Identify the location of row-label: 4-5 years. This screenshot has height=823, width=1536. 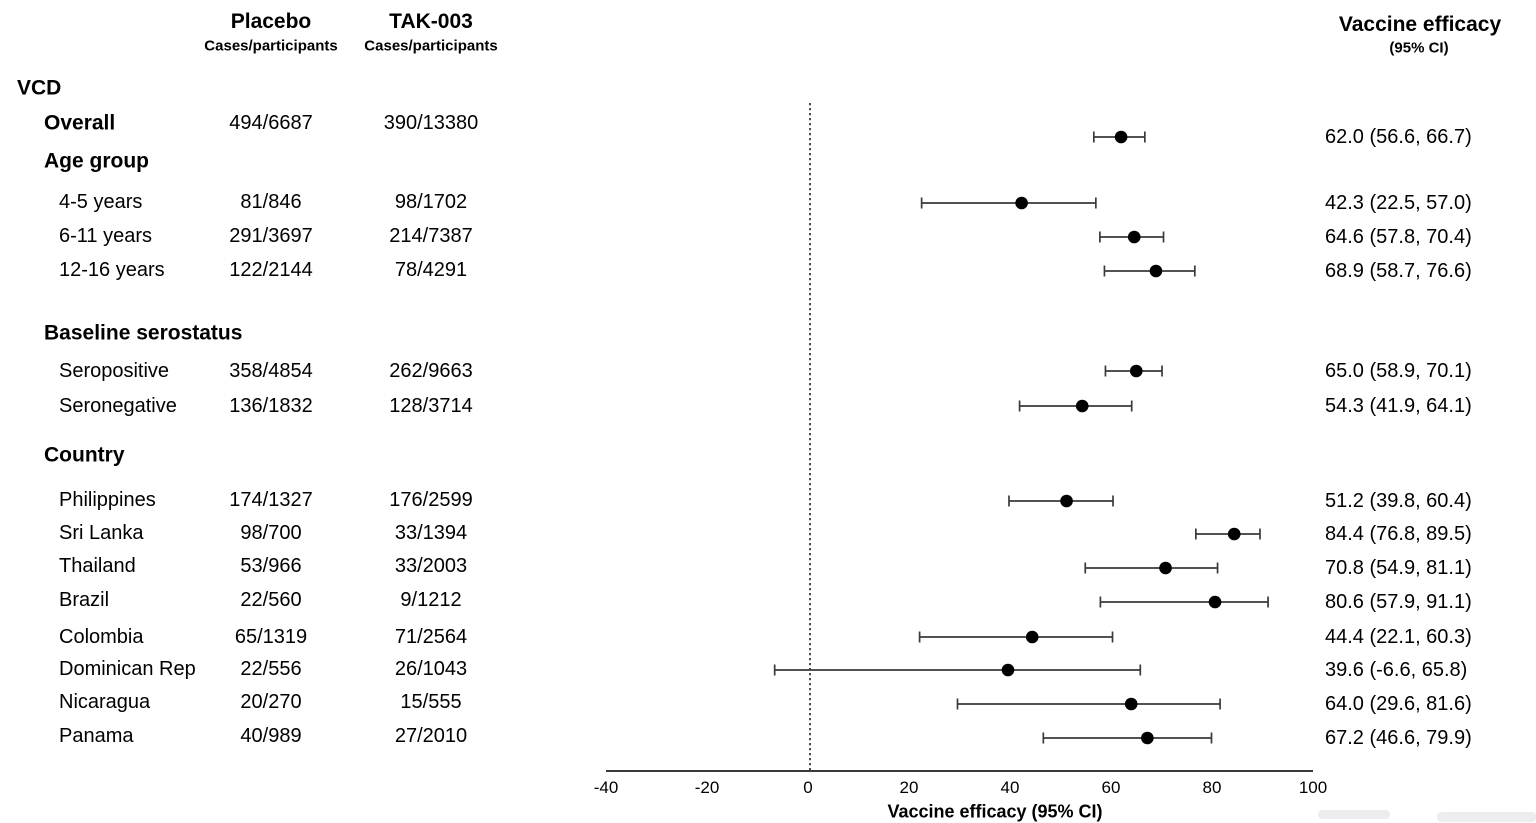
(101, 202).